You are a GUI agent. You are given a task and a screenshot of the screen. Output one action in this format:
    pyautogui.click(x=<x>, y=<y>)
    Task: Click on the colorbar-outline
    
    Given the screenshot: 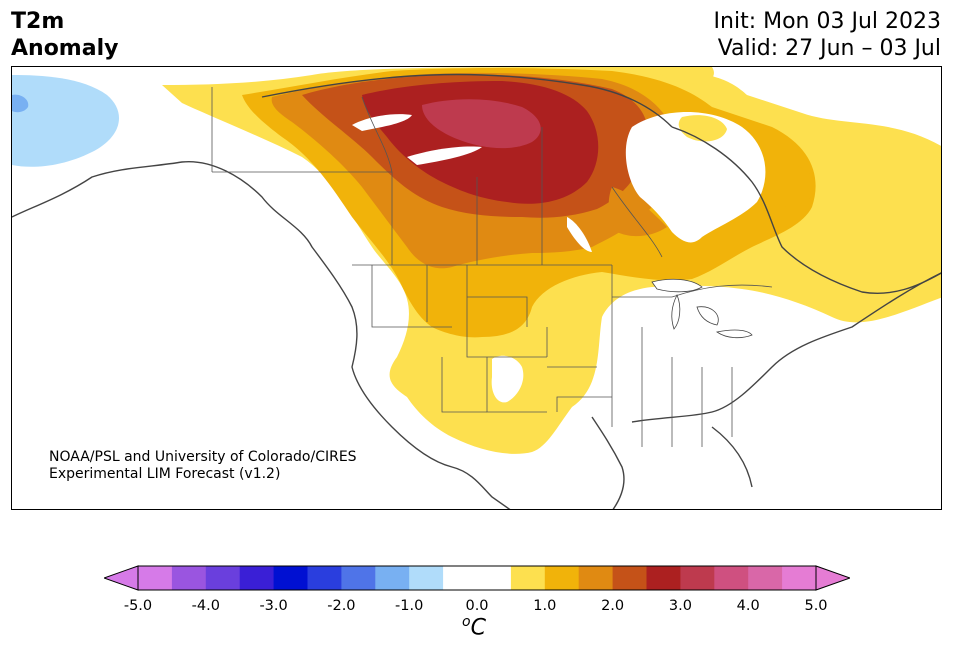 What is the action you would take?
    pyautogui.click(x=477, y=578)
    